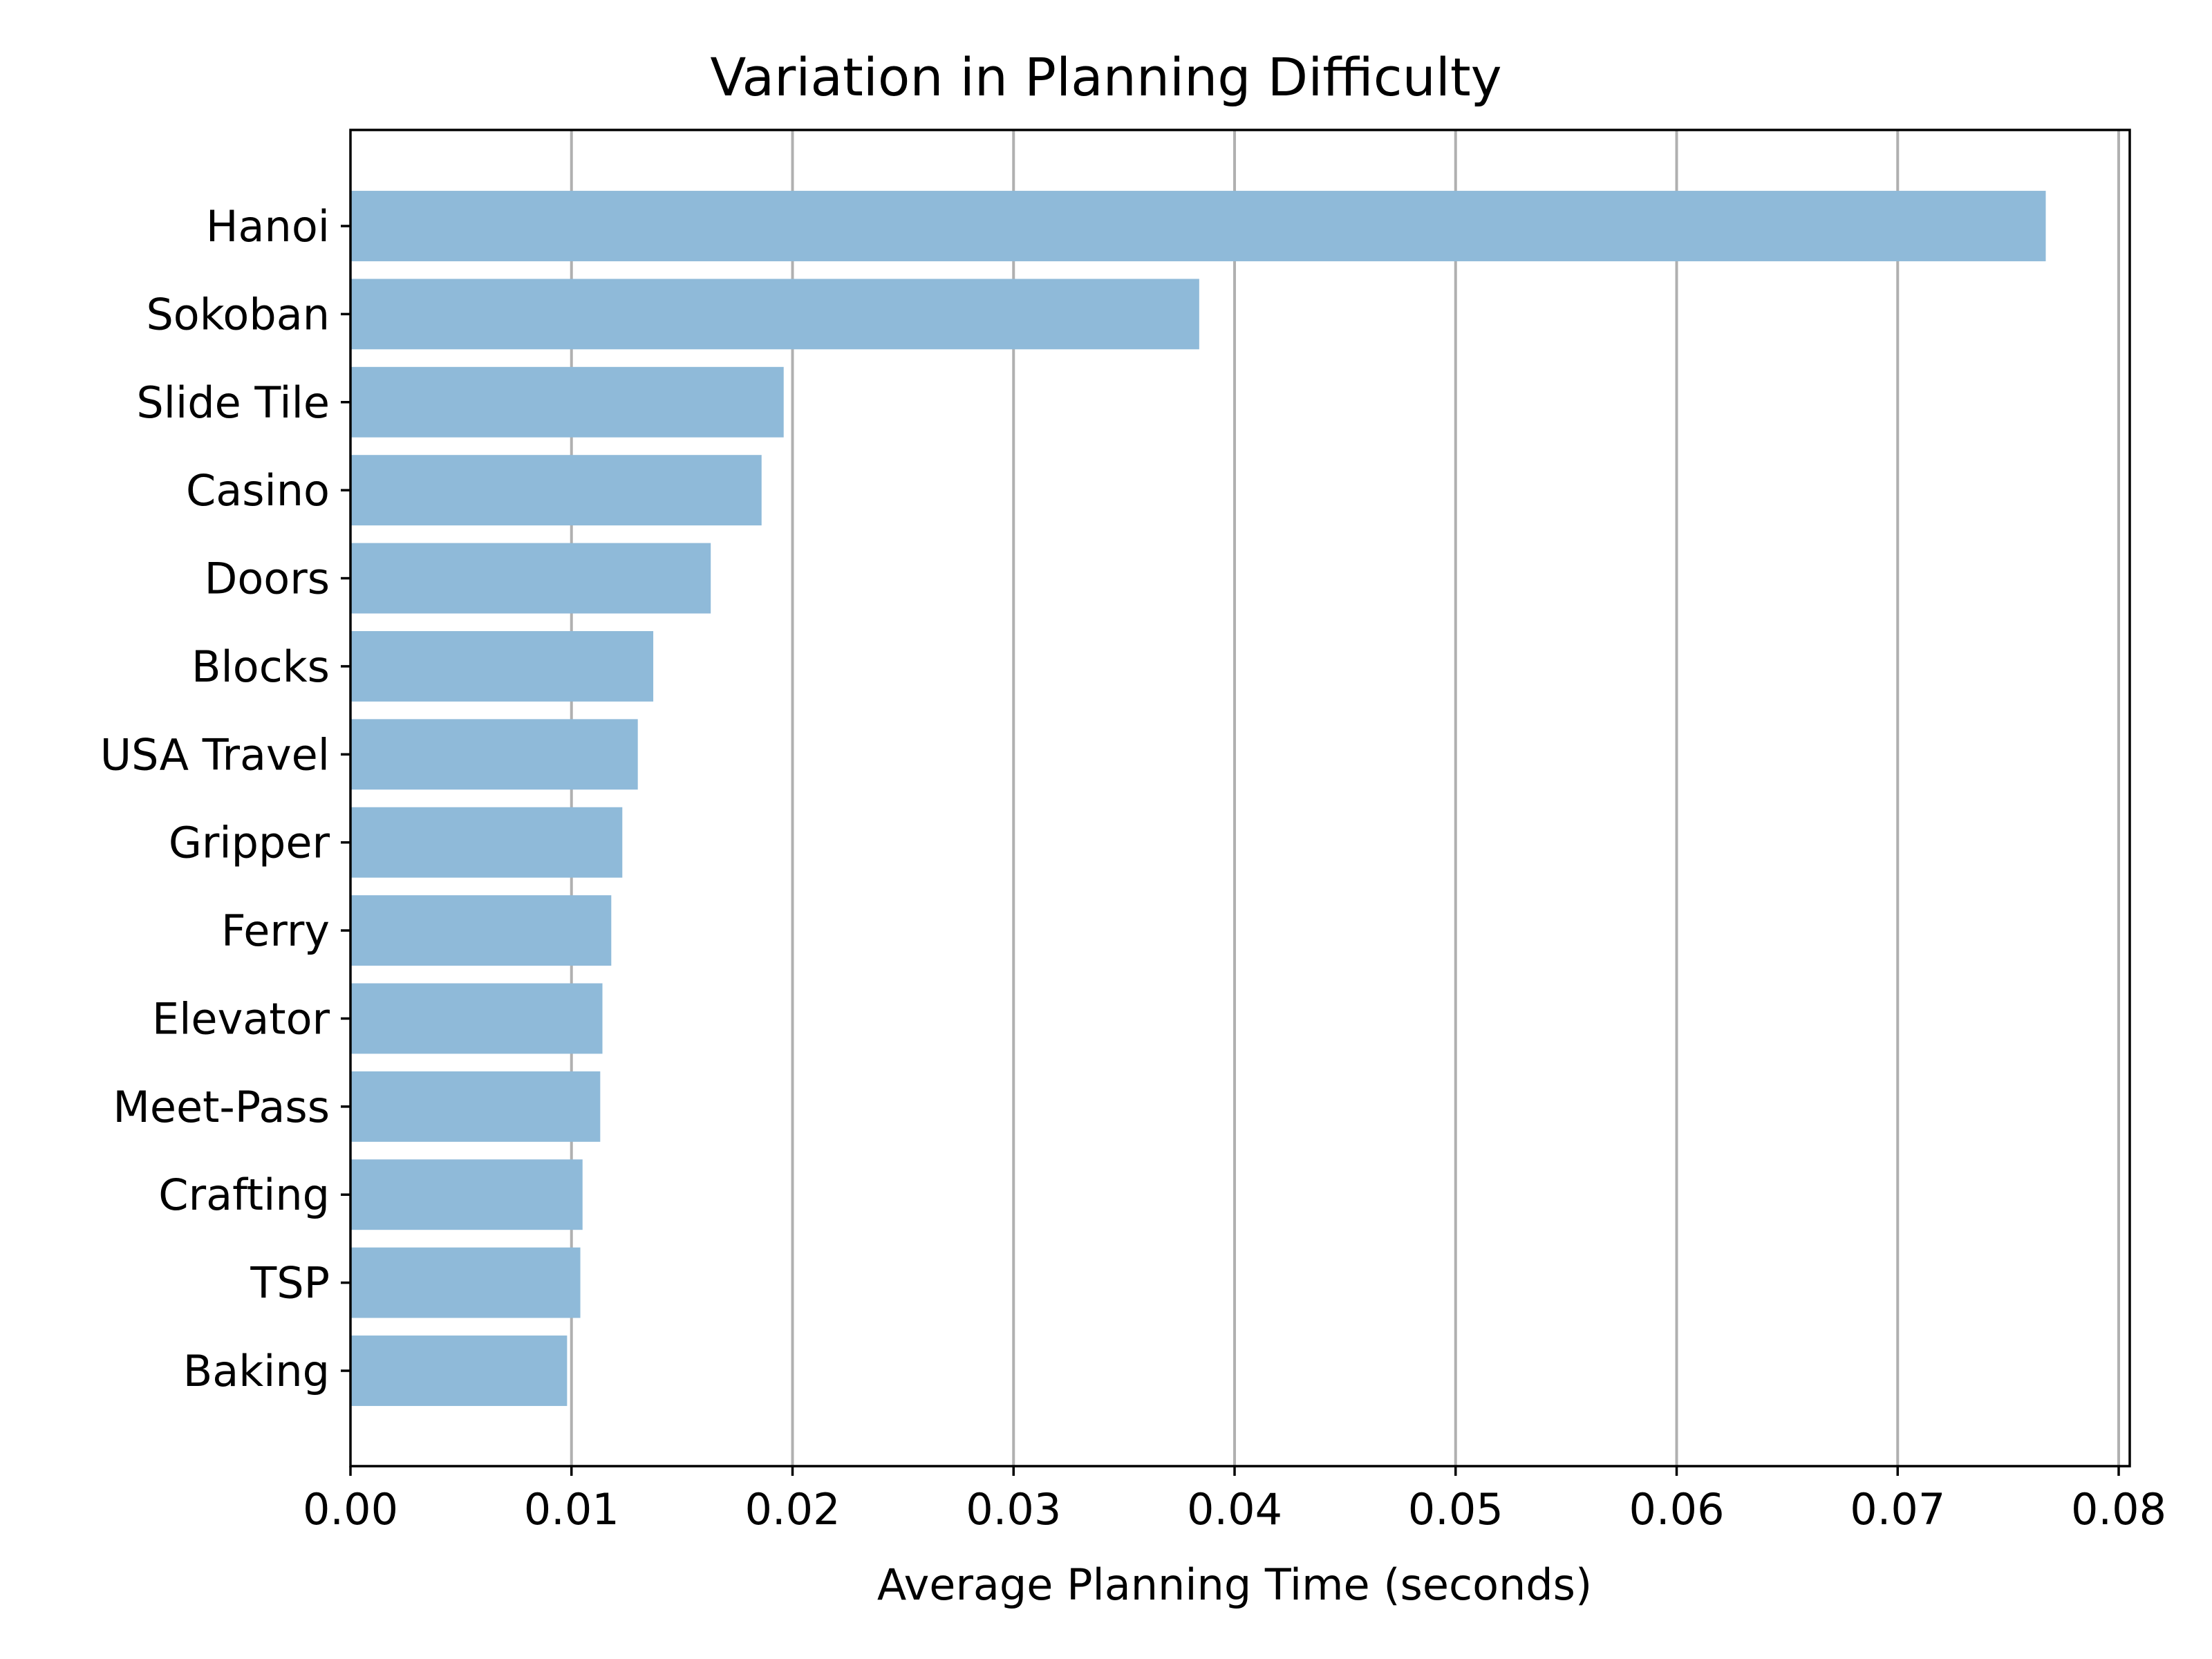 The image size is (2212, 1659). What do you see at coordinates (290, 1283) in the screenshot?
I see `y-tick-label: TSP` at bounding box center [290, 1283].